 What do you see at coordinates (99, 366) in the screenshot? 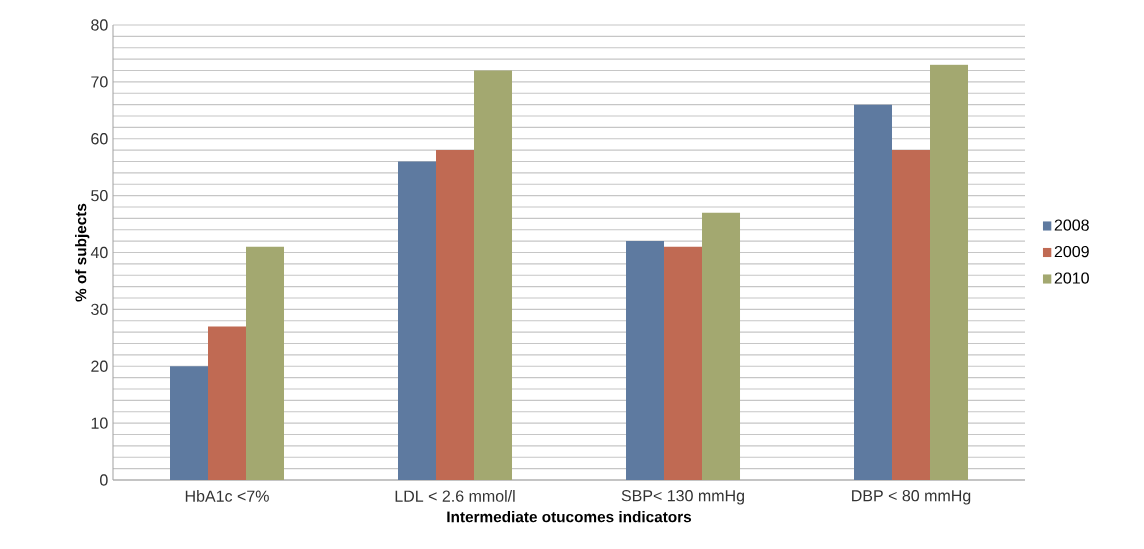
I see `y-tick-label: 20` at bounding box center [99, 366].